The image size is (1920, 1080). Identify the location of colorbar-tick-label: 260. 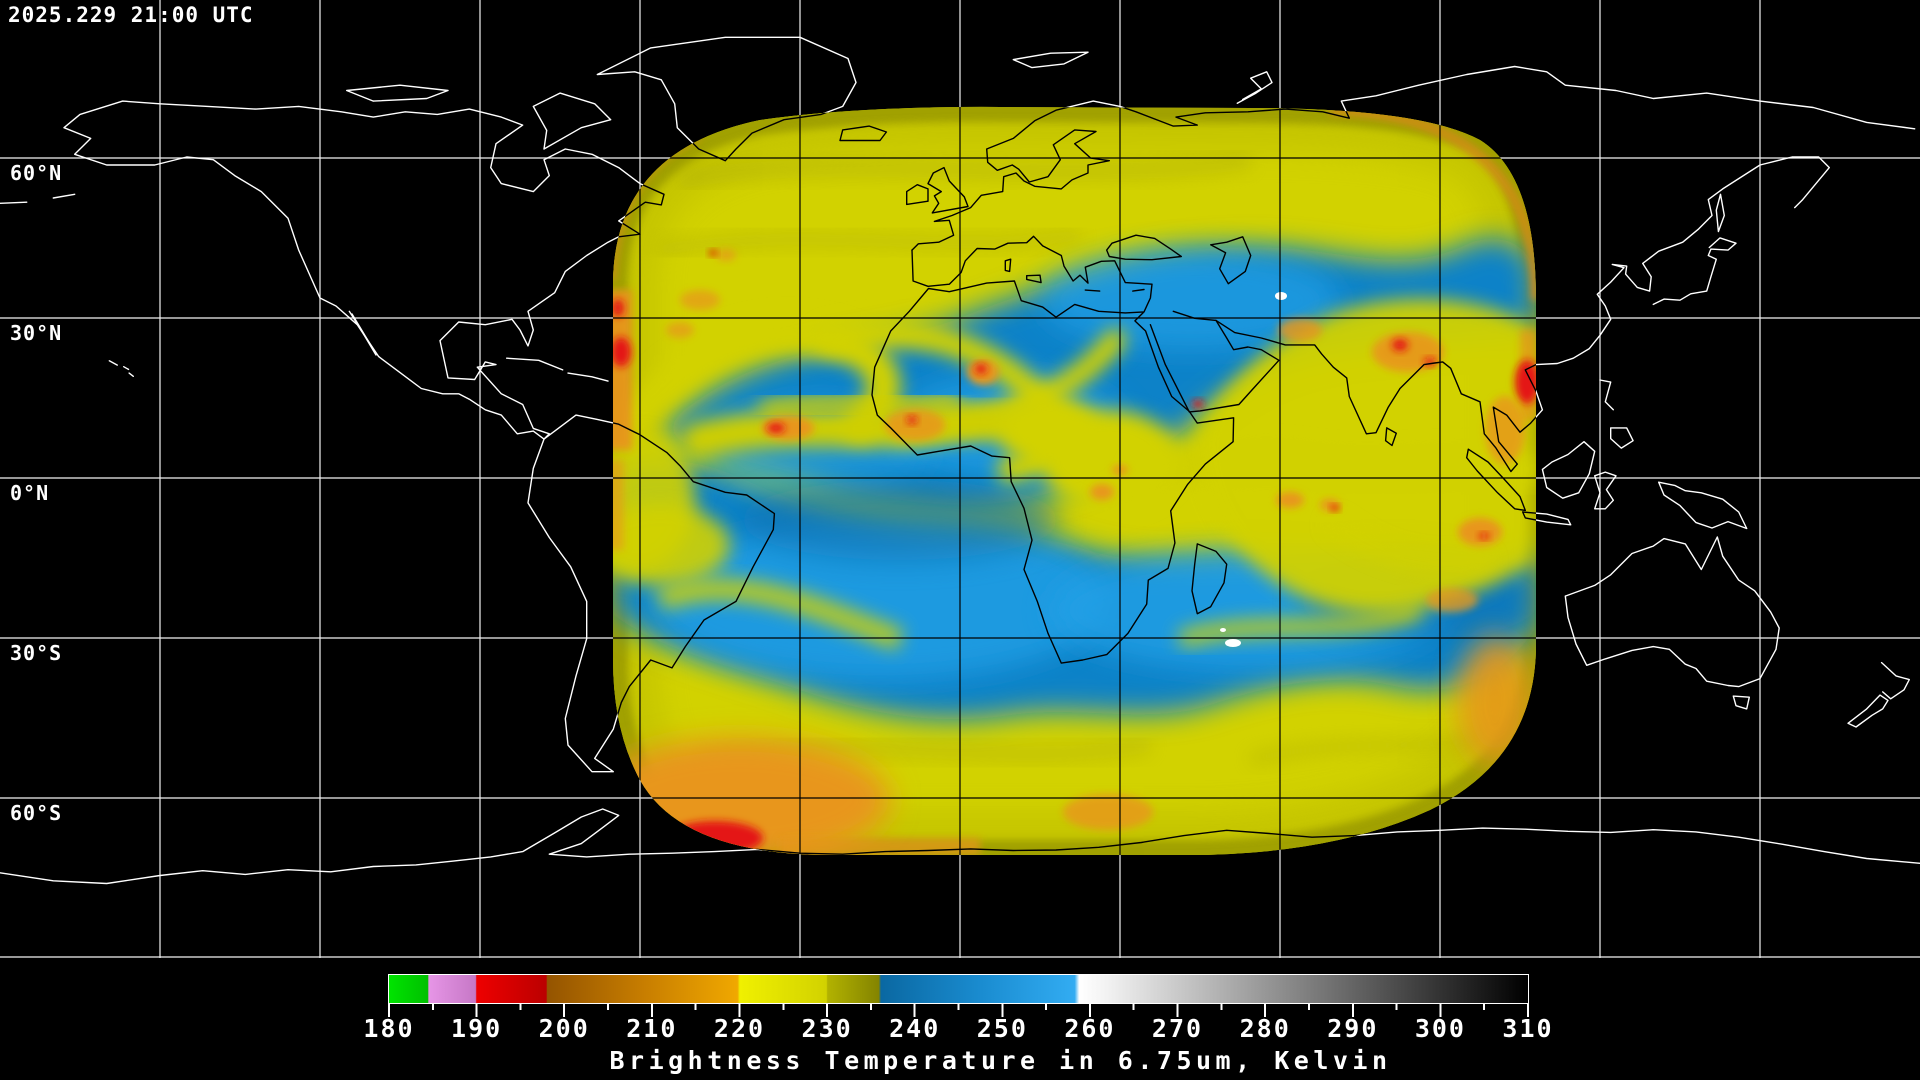
(1090, 1028).